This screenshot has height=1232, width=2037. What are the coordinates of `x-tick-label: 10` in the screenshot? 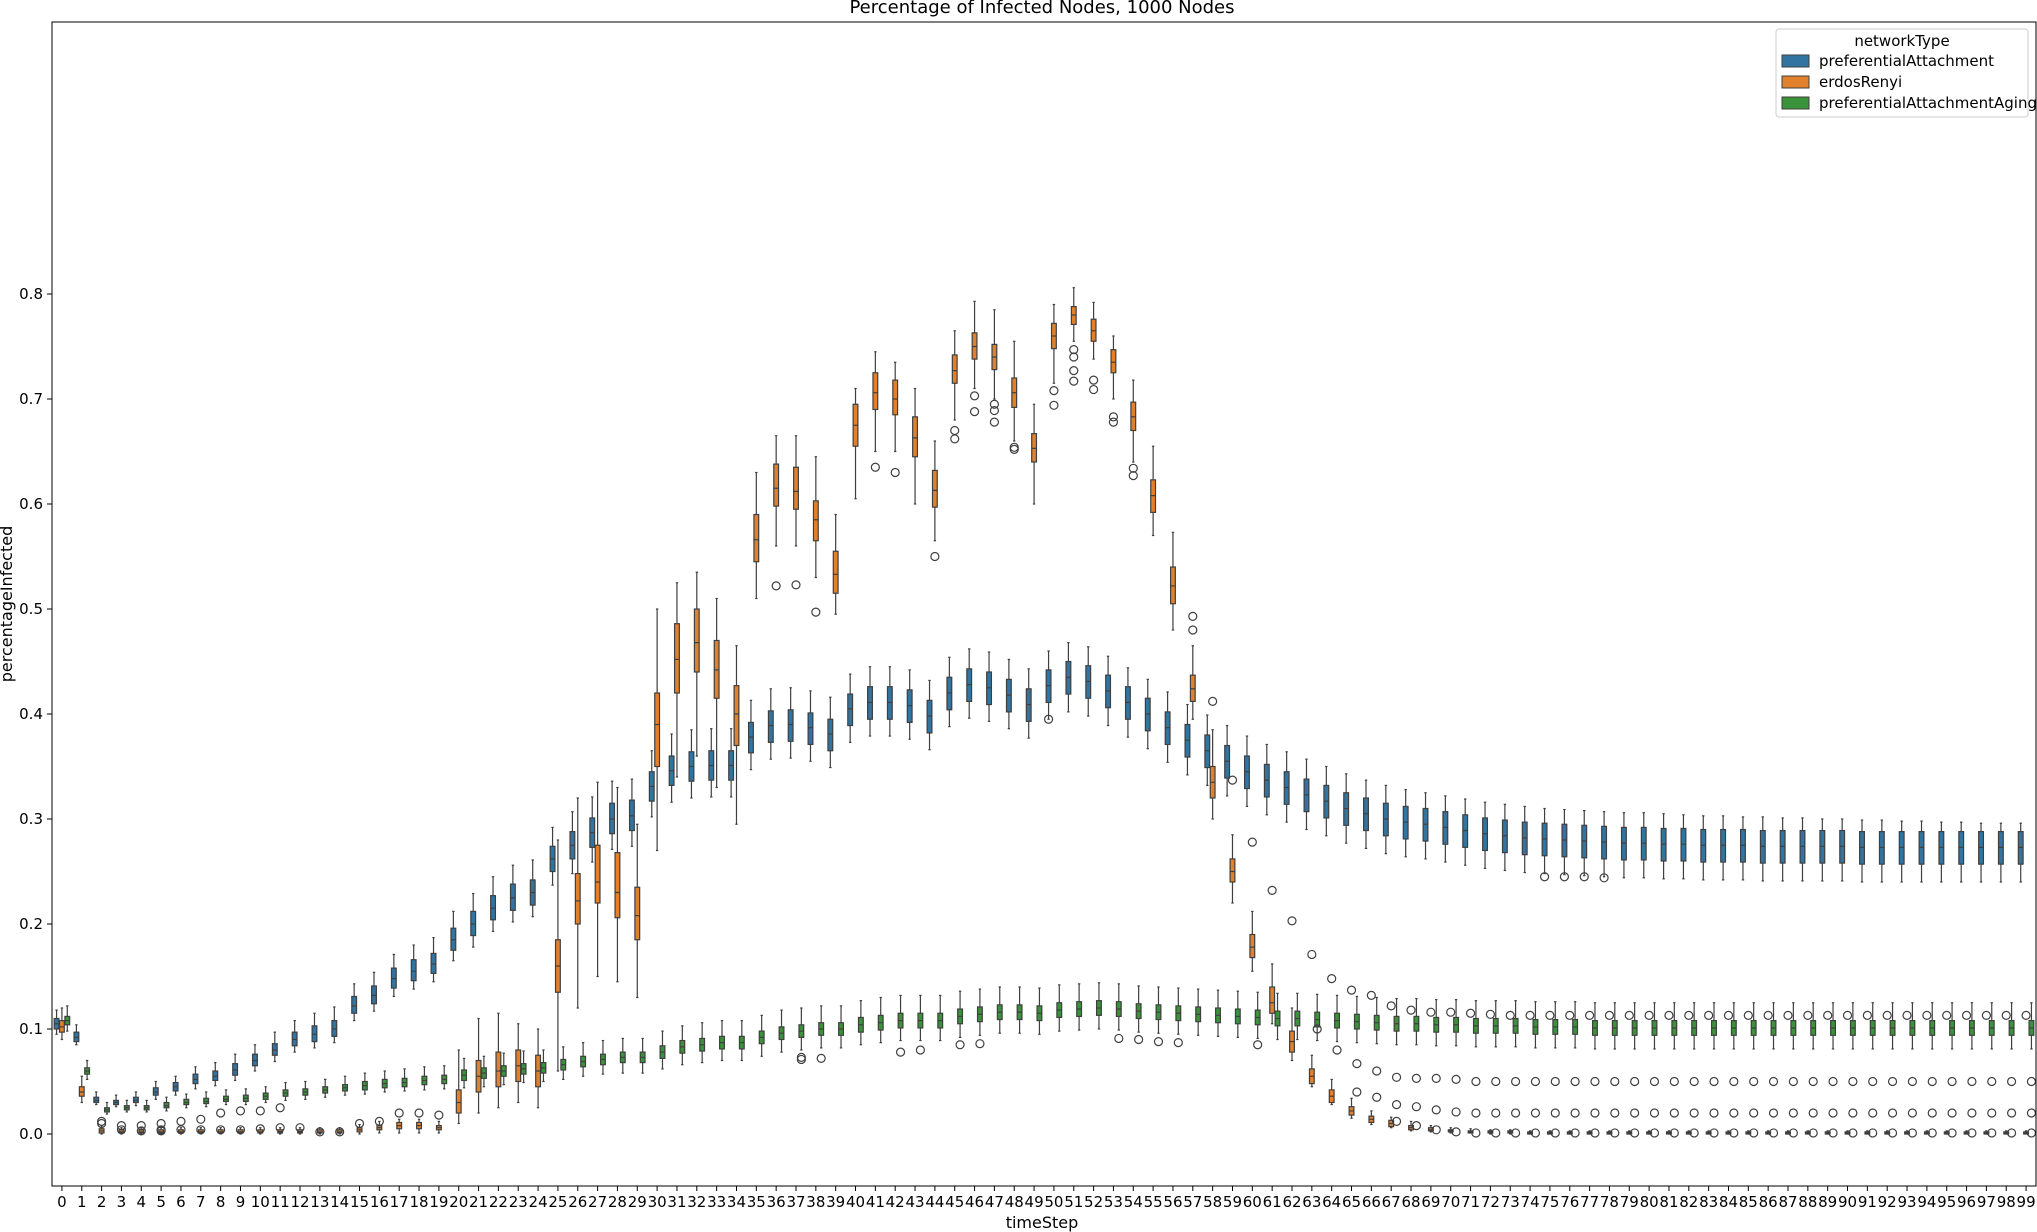 It's located at (260, 1202).